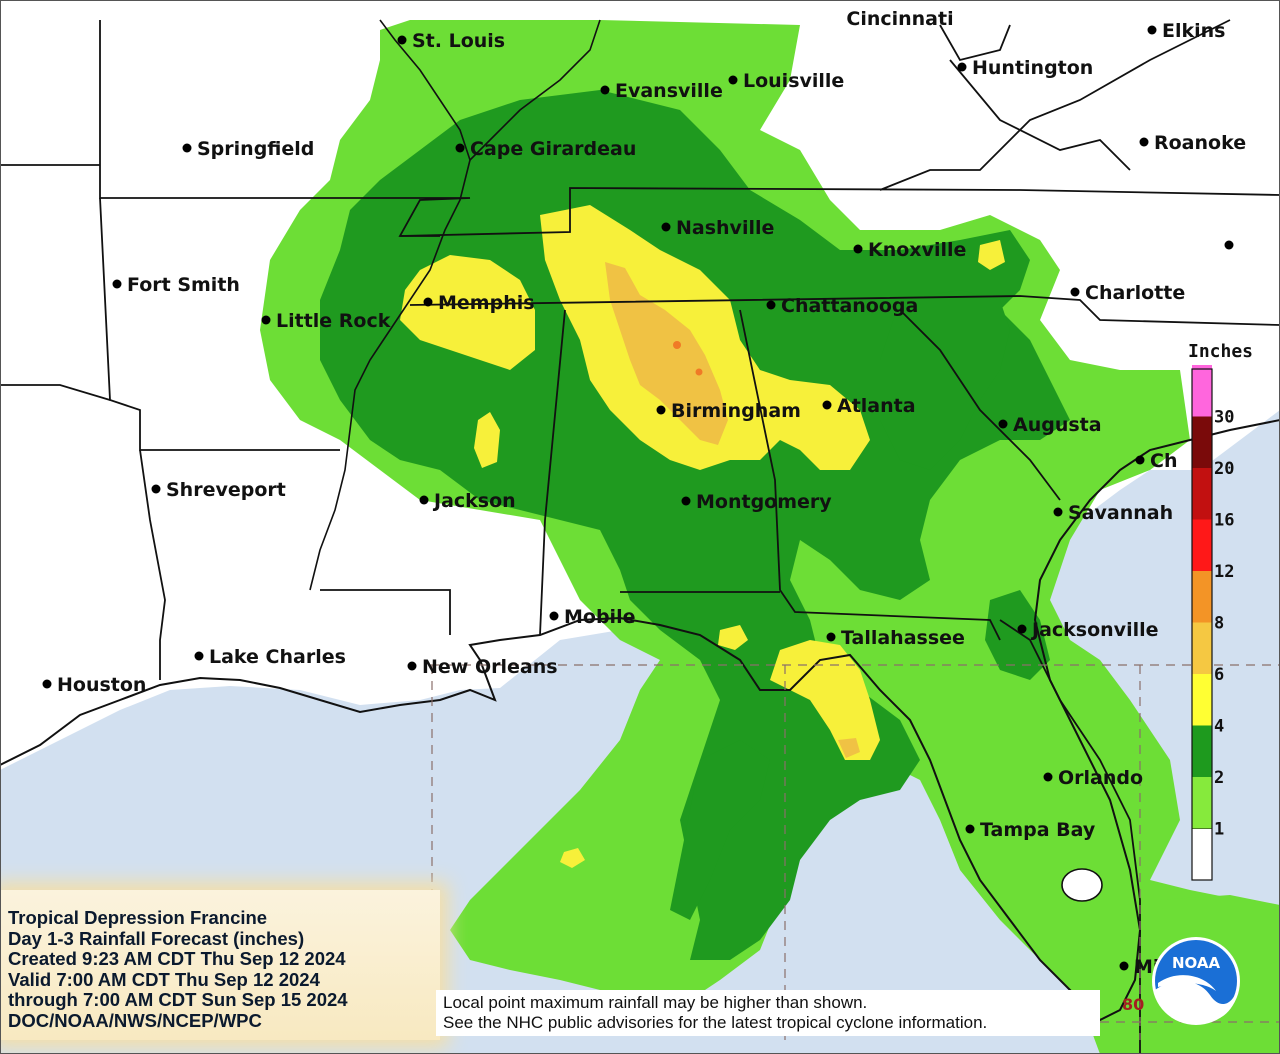 This screenshot has height=1054, width=1280. What do you see at coordinates (720, 830) in the screenshot?
I see `rain-2in-band-gulf` at bounding box center [720, 830].